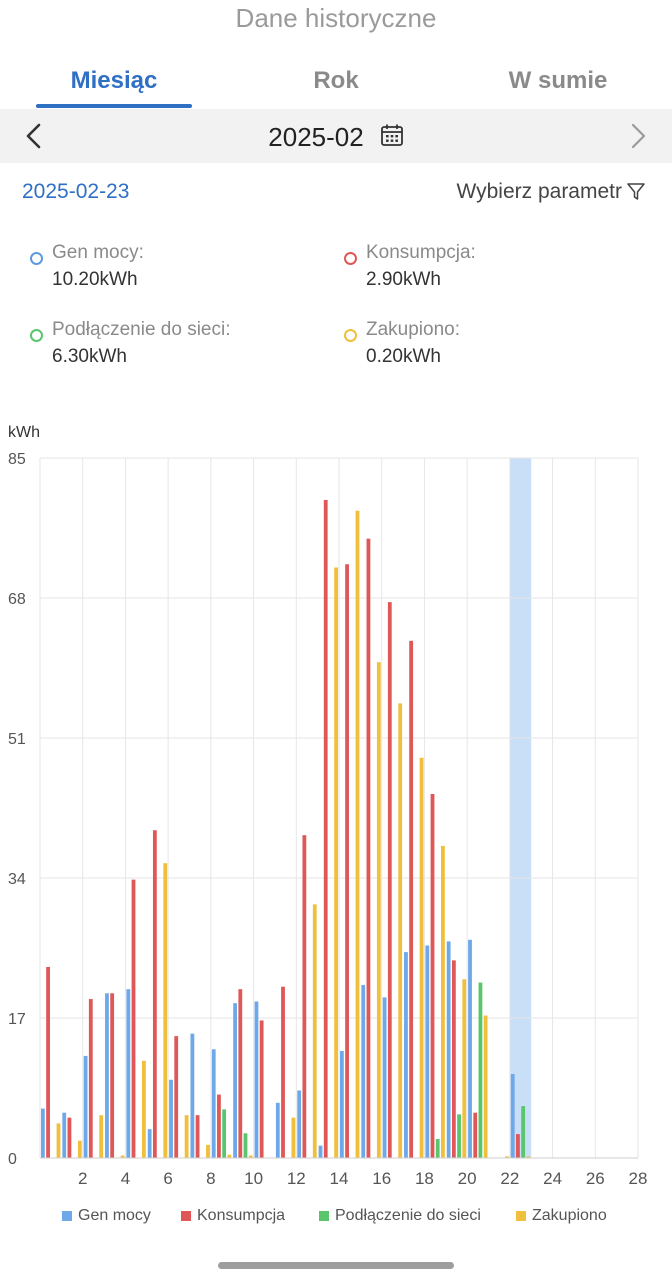  I want to click on tab-bar: Miesiąc Rok W sumie, so click(336, 84).